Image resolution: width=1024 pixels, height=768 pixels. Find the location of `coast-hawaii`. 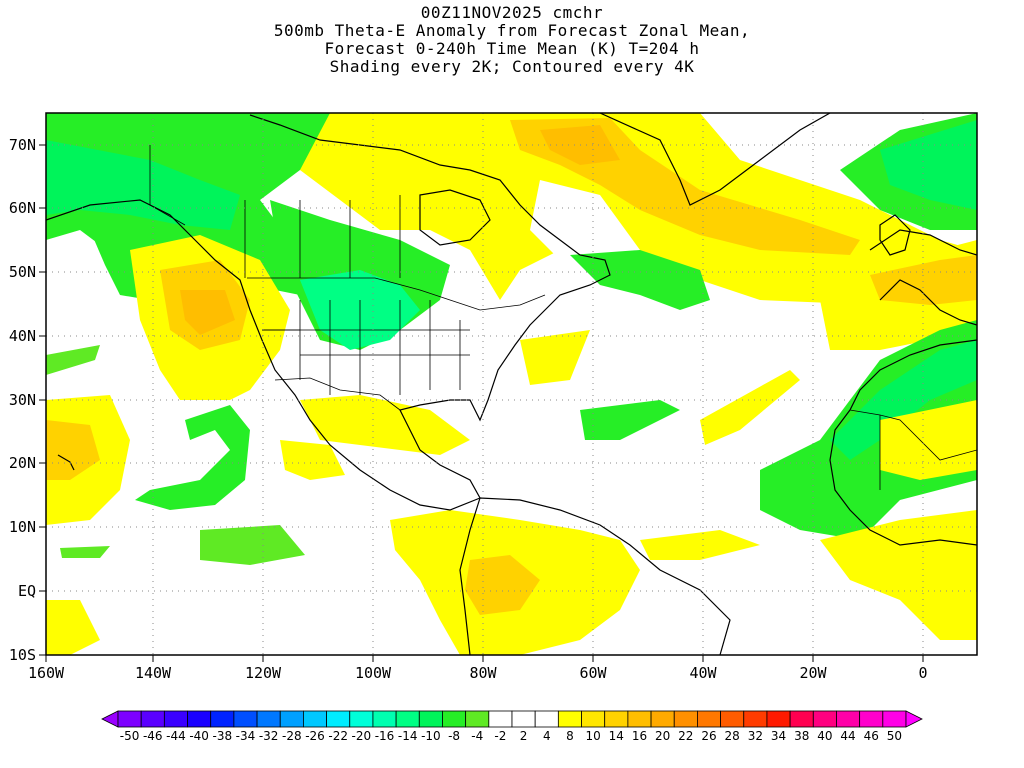

coast-hawaii is located at coordinates (66, 462).